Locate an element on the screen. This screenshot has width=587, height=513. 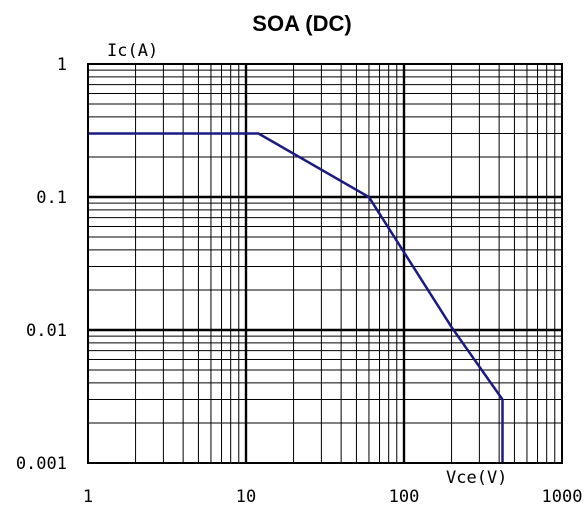
y-tick-label: 1 is located at coordinates (62, 65).